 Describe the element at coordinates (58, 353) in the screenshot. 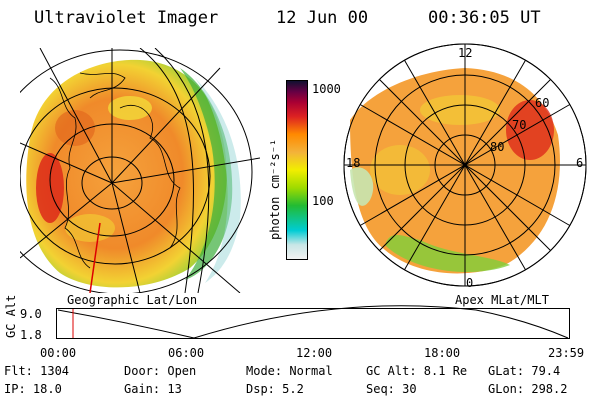

I see `altitude-xtick-0000: 00:00` at that location.